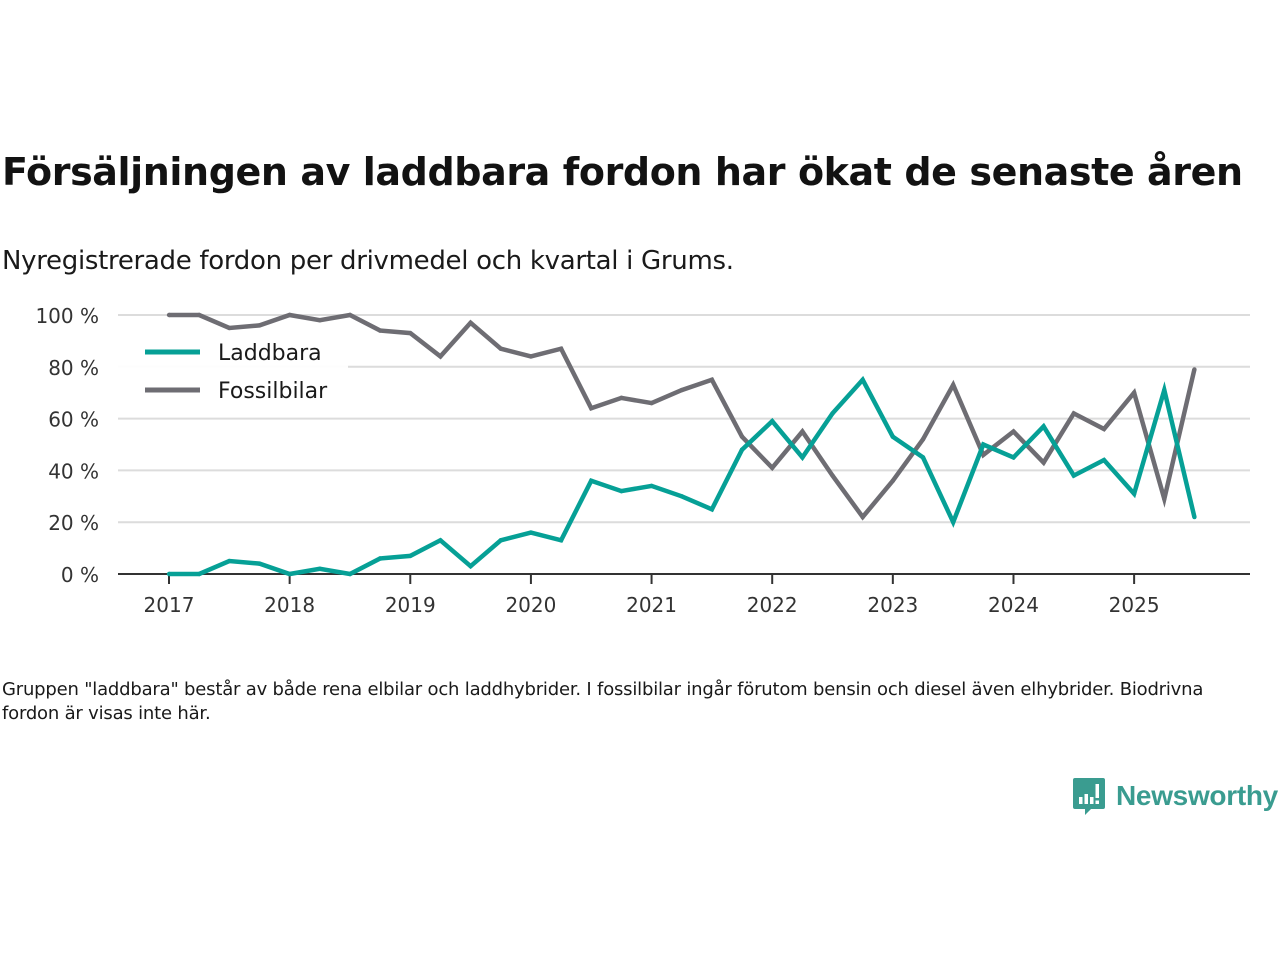  I want to click on y-tick-label: 0 %, so click(80, 575).